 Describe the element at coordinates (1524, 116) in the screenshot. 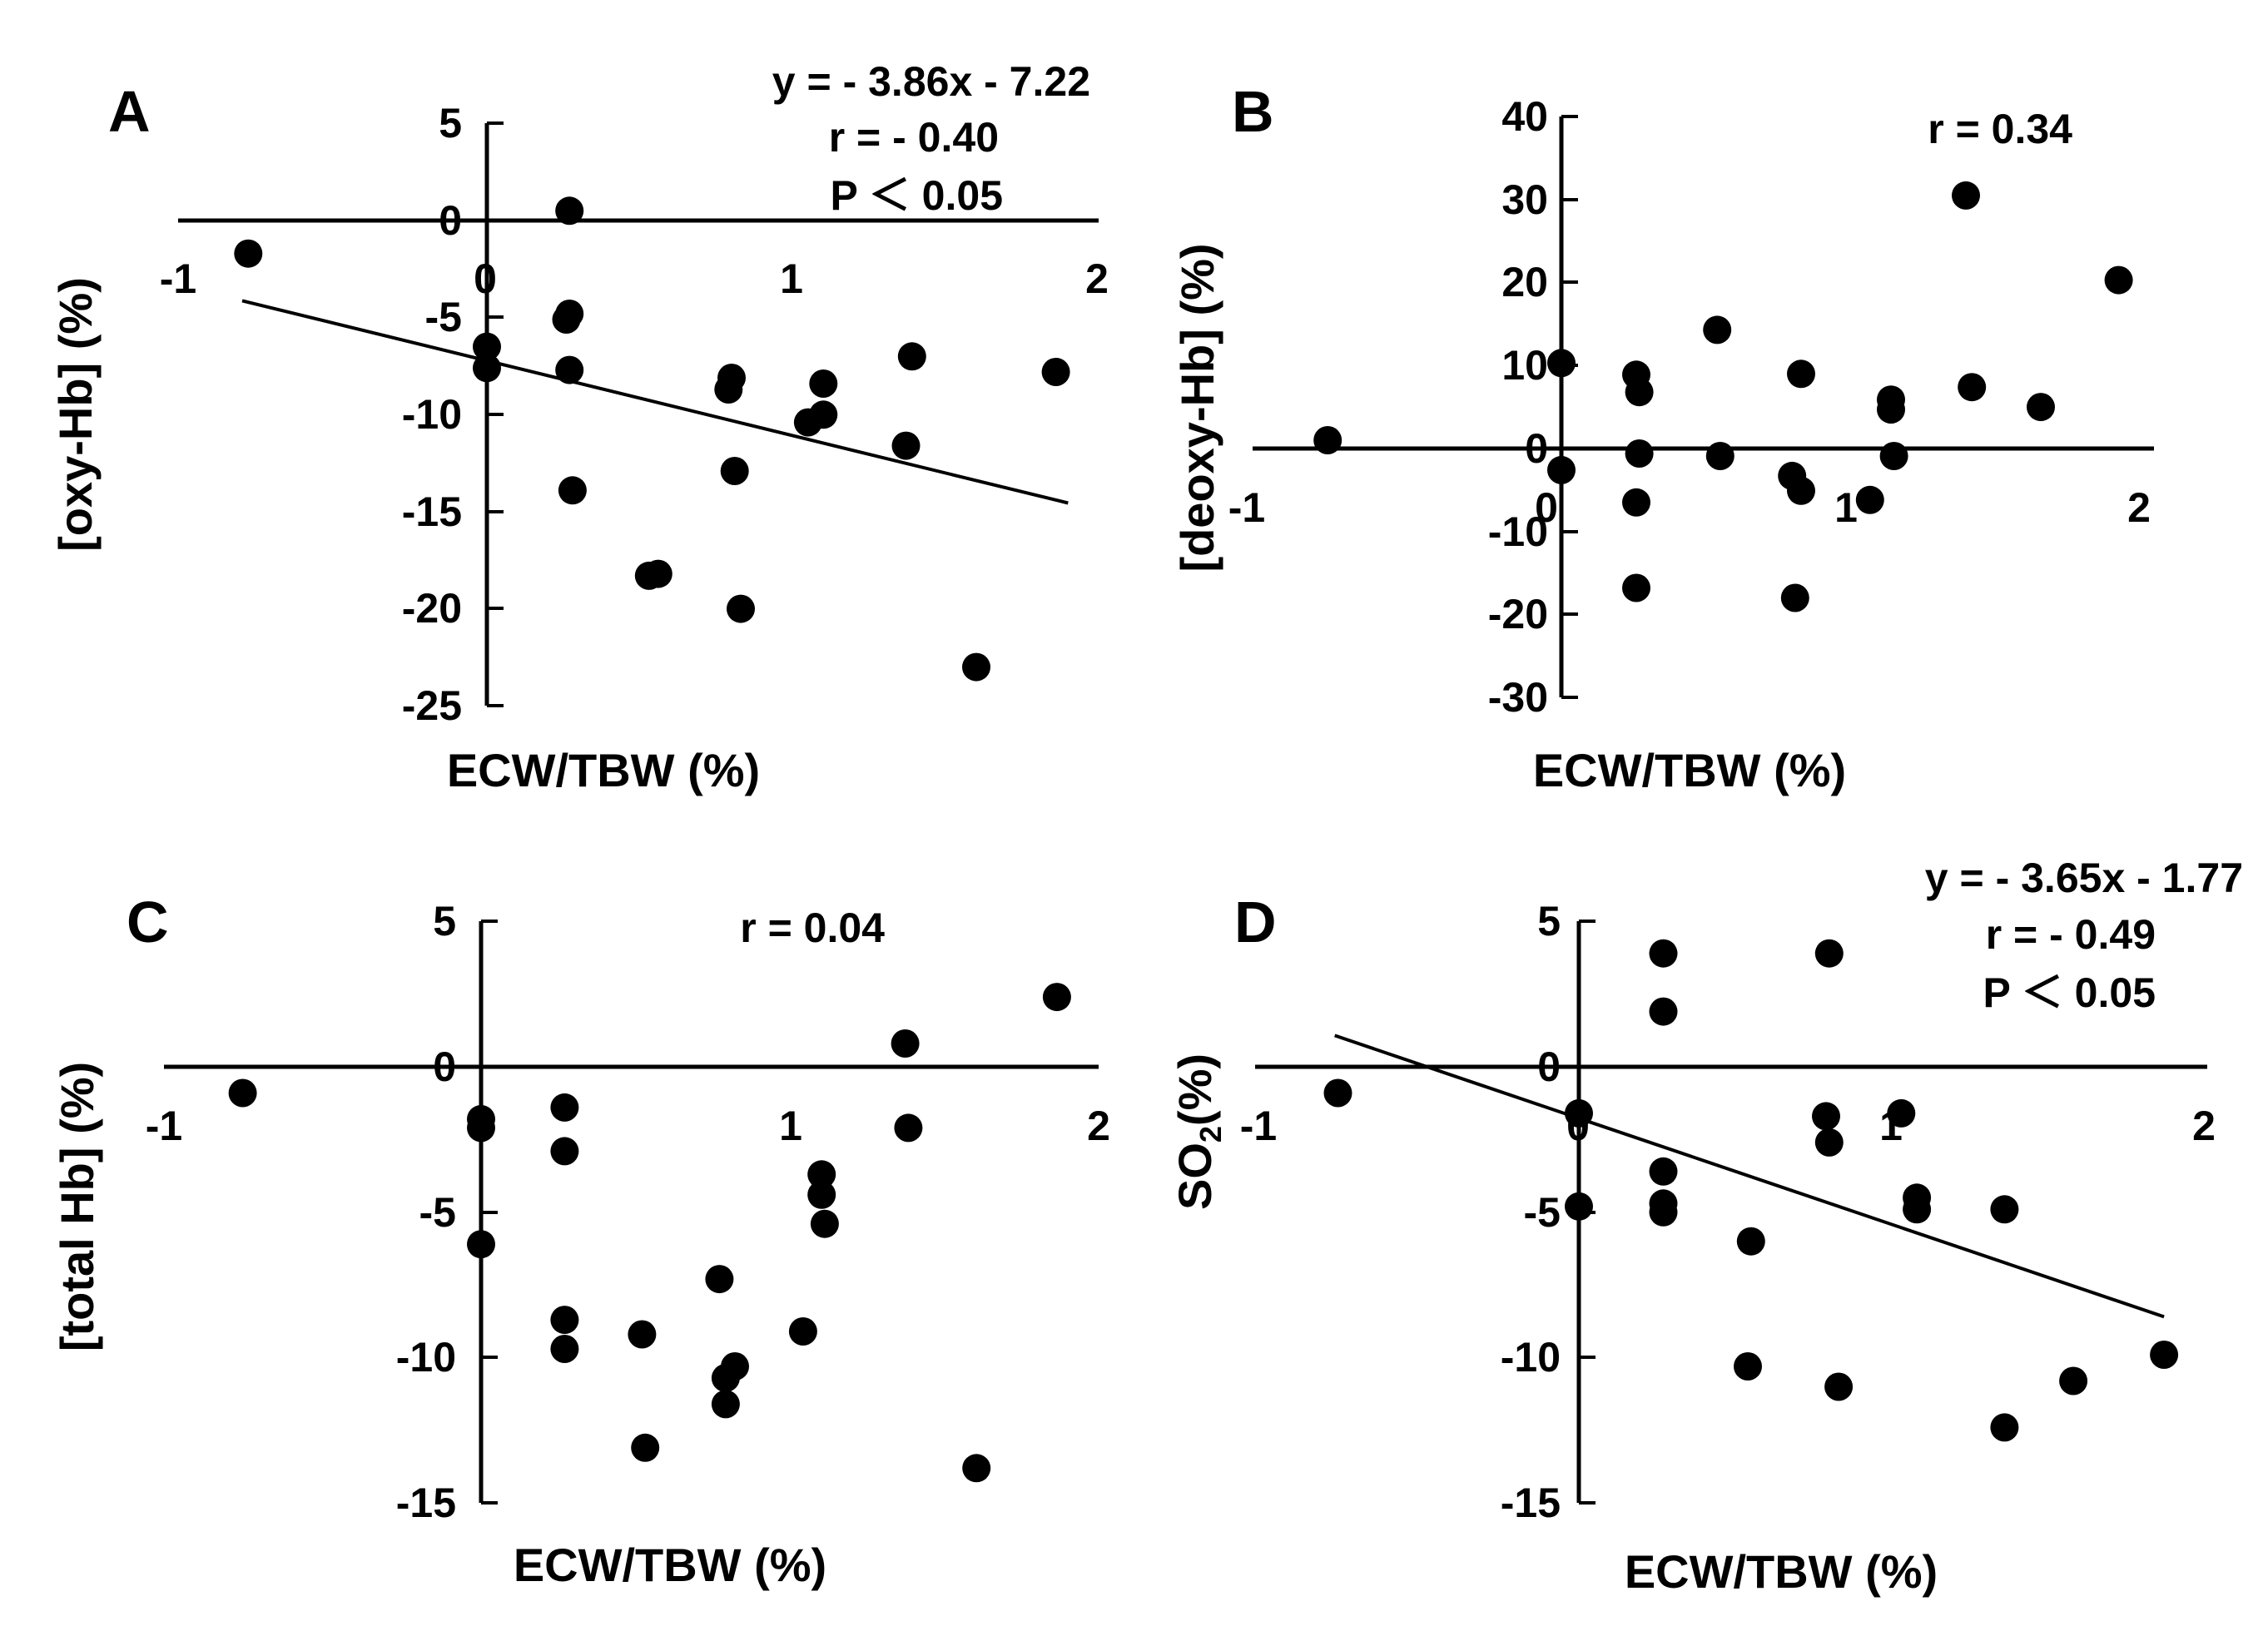

I see `panel-b-ytick: 40` at that location.